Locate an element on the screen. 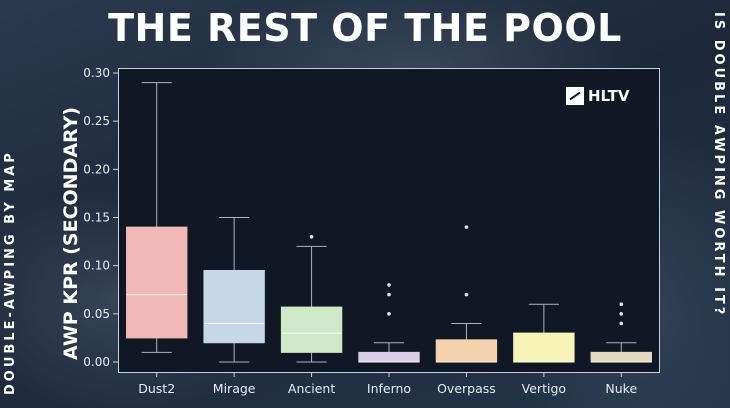 The height and width of the screenshot is (408, 730). x-tick-label: Ancient is located at coordinates (311, 388).